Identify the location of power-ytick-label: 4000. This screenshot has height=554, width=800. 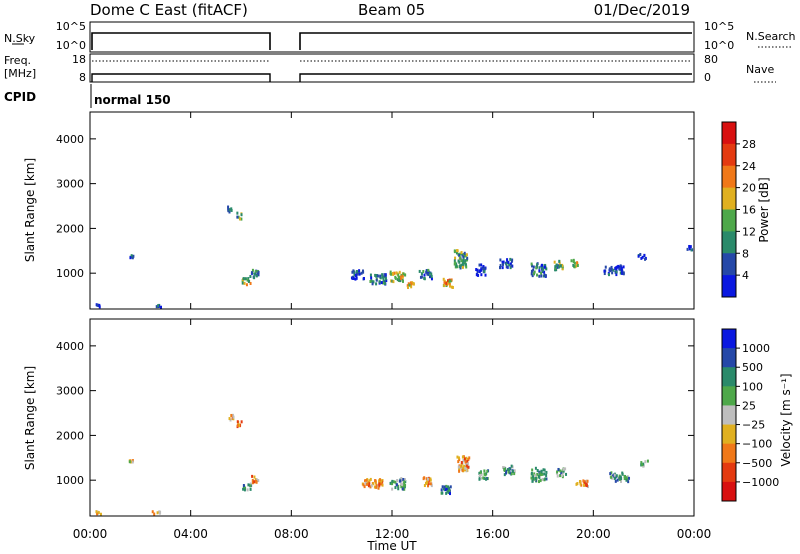
(70, 139).